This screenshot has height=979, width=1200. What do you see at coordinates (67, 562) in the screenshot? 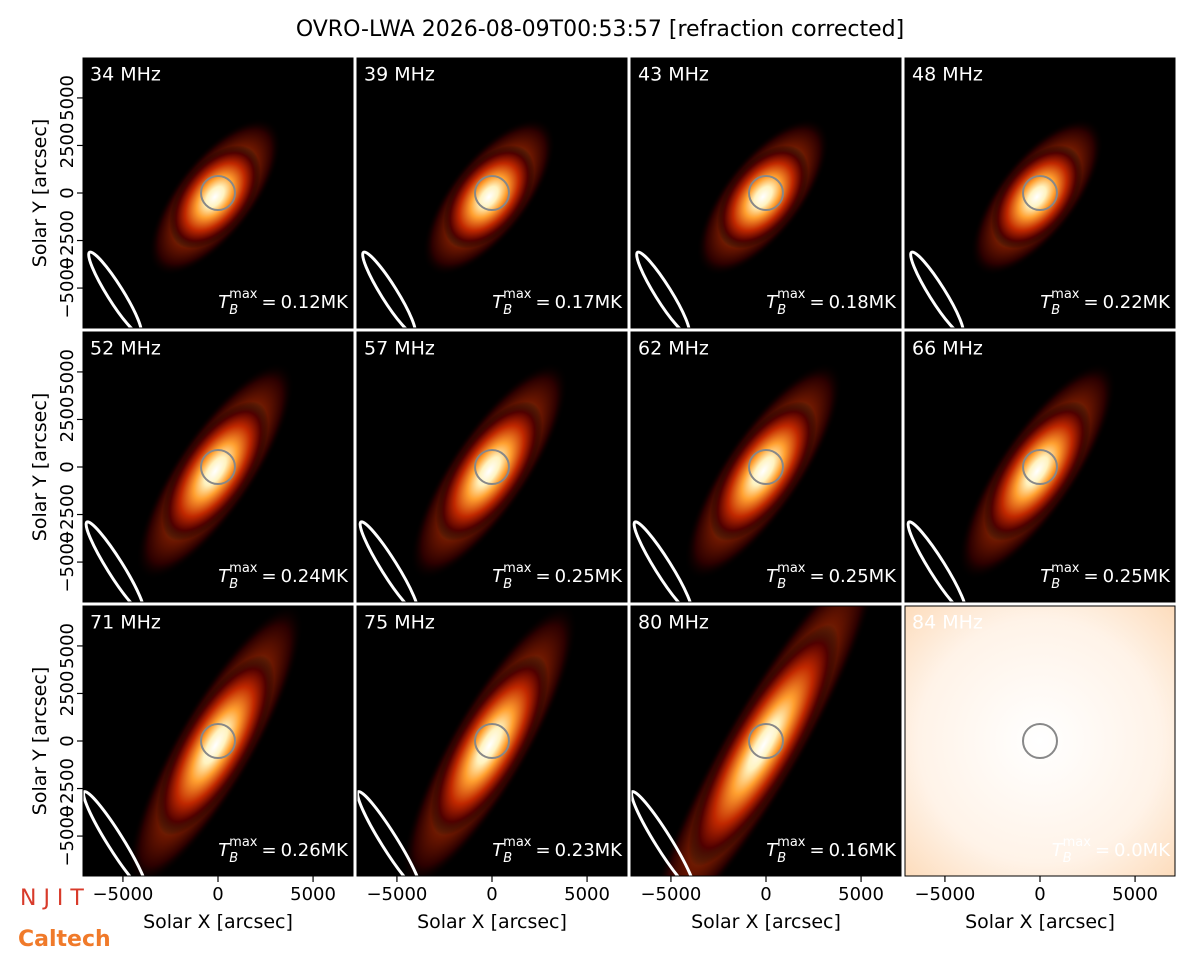
I see `y-tick-label: −5000` at bounding box center [67, 562].